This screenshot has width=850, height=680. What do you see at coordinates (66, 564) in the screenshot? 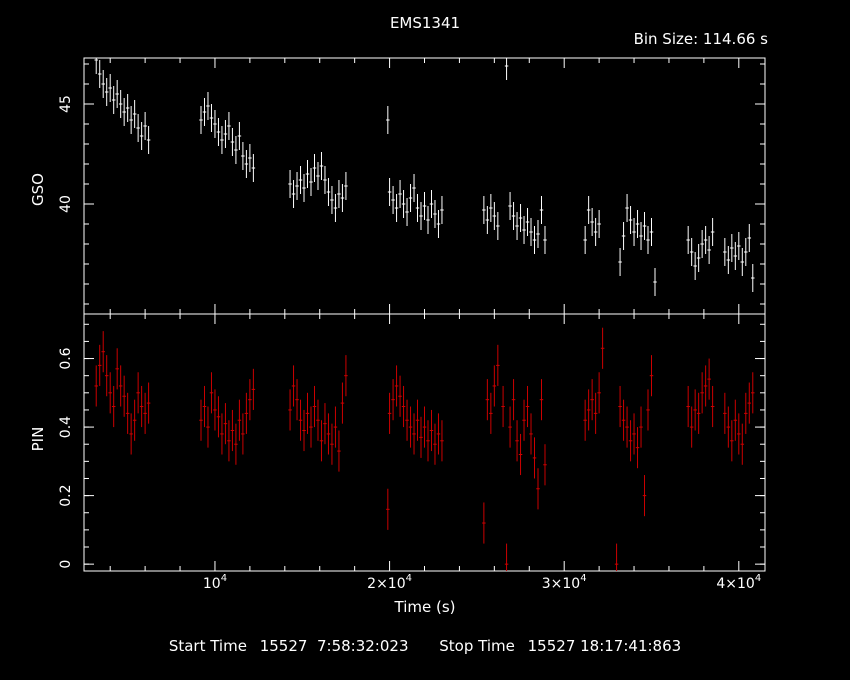
I see `y-tick-label: 0` at bounding box center [66, 564].